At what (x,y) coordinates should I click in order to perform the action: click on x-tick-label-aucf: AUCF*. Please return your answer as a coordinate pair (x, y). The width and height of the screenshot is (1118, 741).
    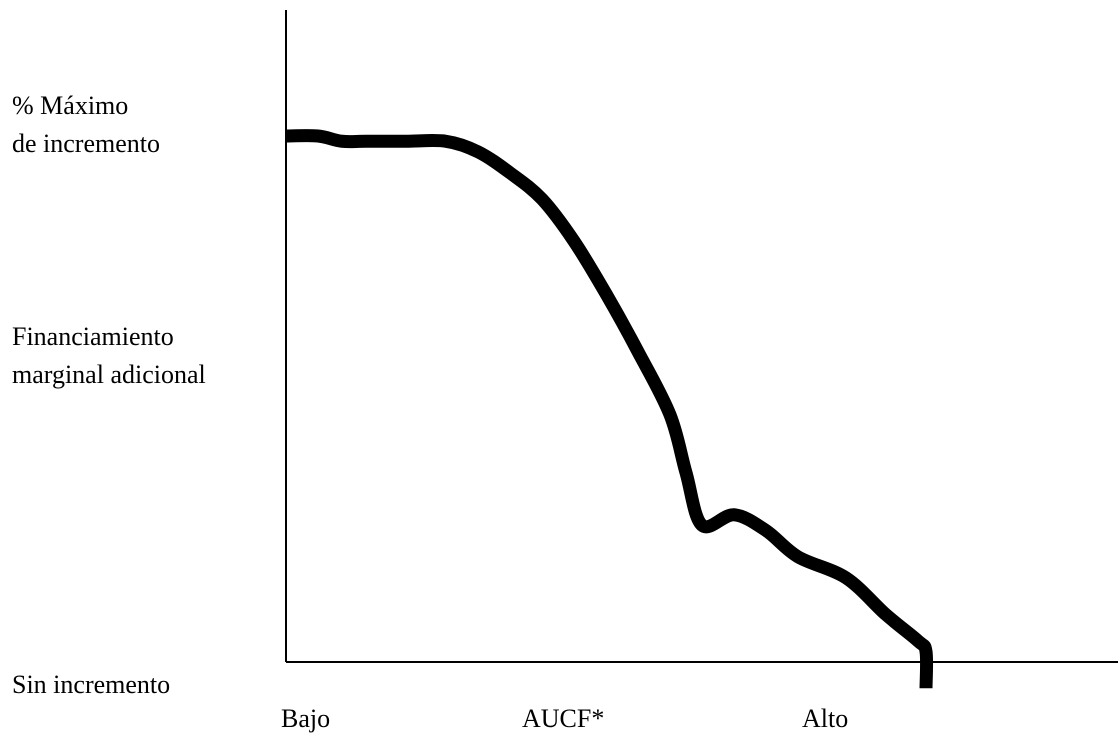
    Looking at the image, I should click on (563, 718).